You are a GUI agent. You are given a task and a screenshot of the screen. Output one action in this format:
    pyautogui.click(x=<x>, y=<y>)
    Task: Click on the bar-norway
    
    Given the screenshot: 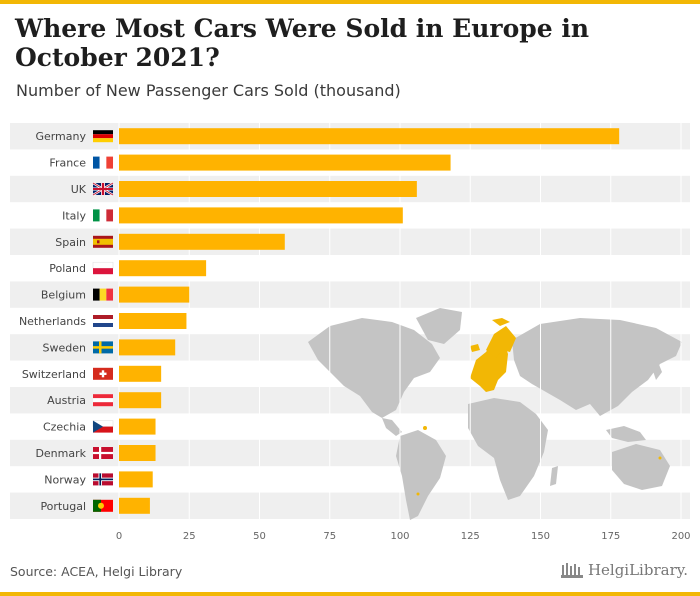 What is the action you would take?
    pyautogui.click(x=136, y=479)
    